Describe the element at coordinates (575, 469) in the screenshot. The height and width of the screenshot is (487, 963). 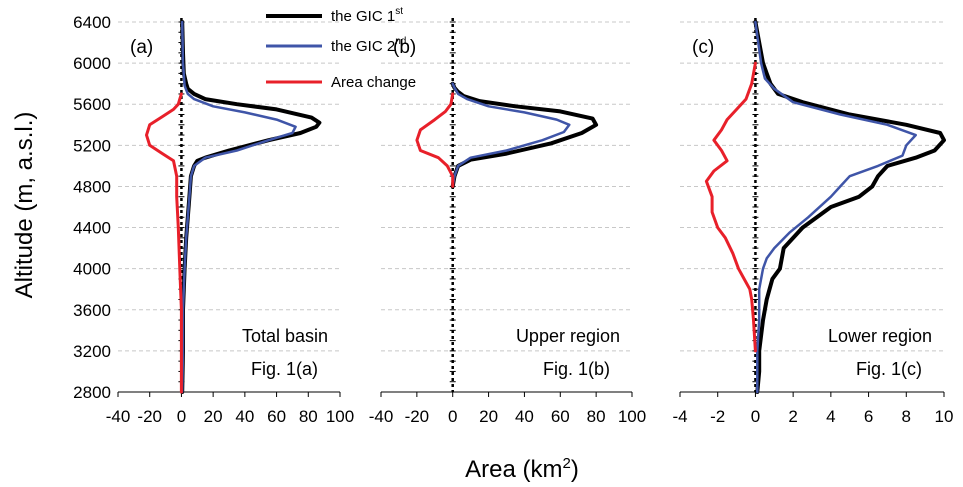
I see `x-axis-title-close: )` at that location.